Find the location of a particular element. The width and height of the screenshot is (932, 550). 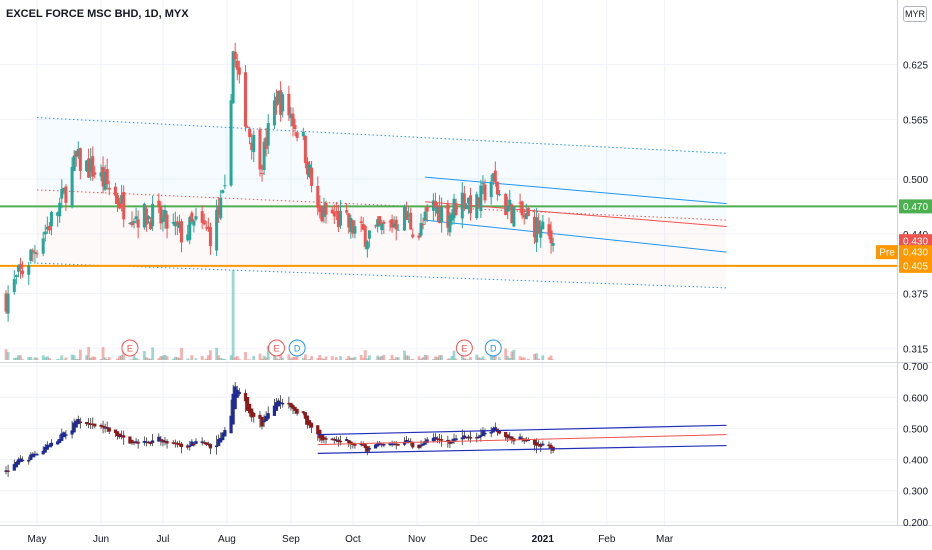

lower-channel-lower is located at coordinates (522, 449).